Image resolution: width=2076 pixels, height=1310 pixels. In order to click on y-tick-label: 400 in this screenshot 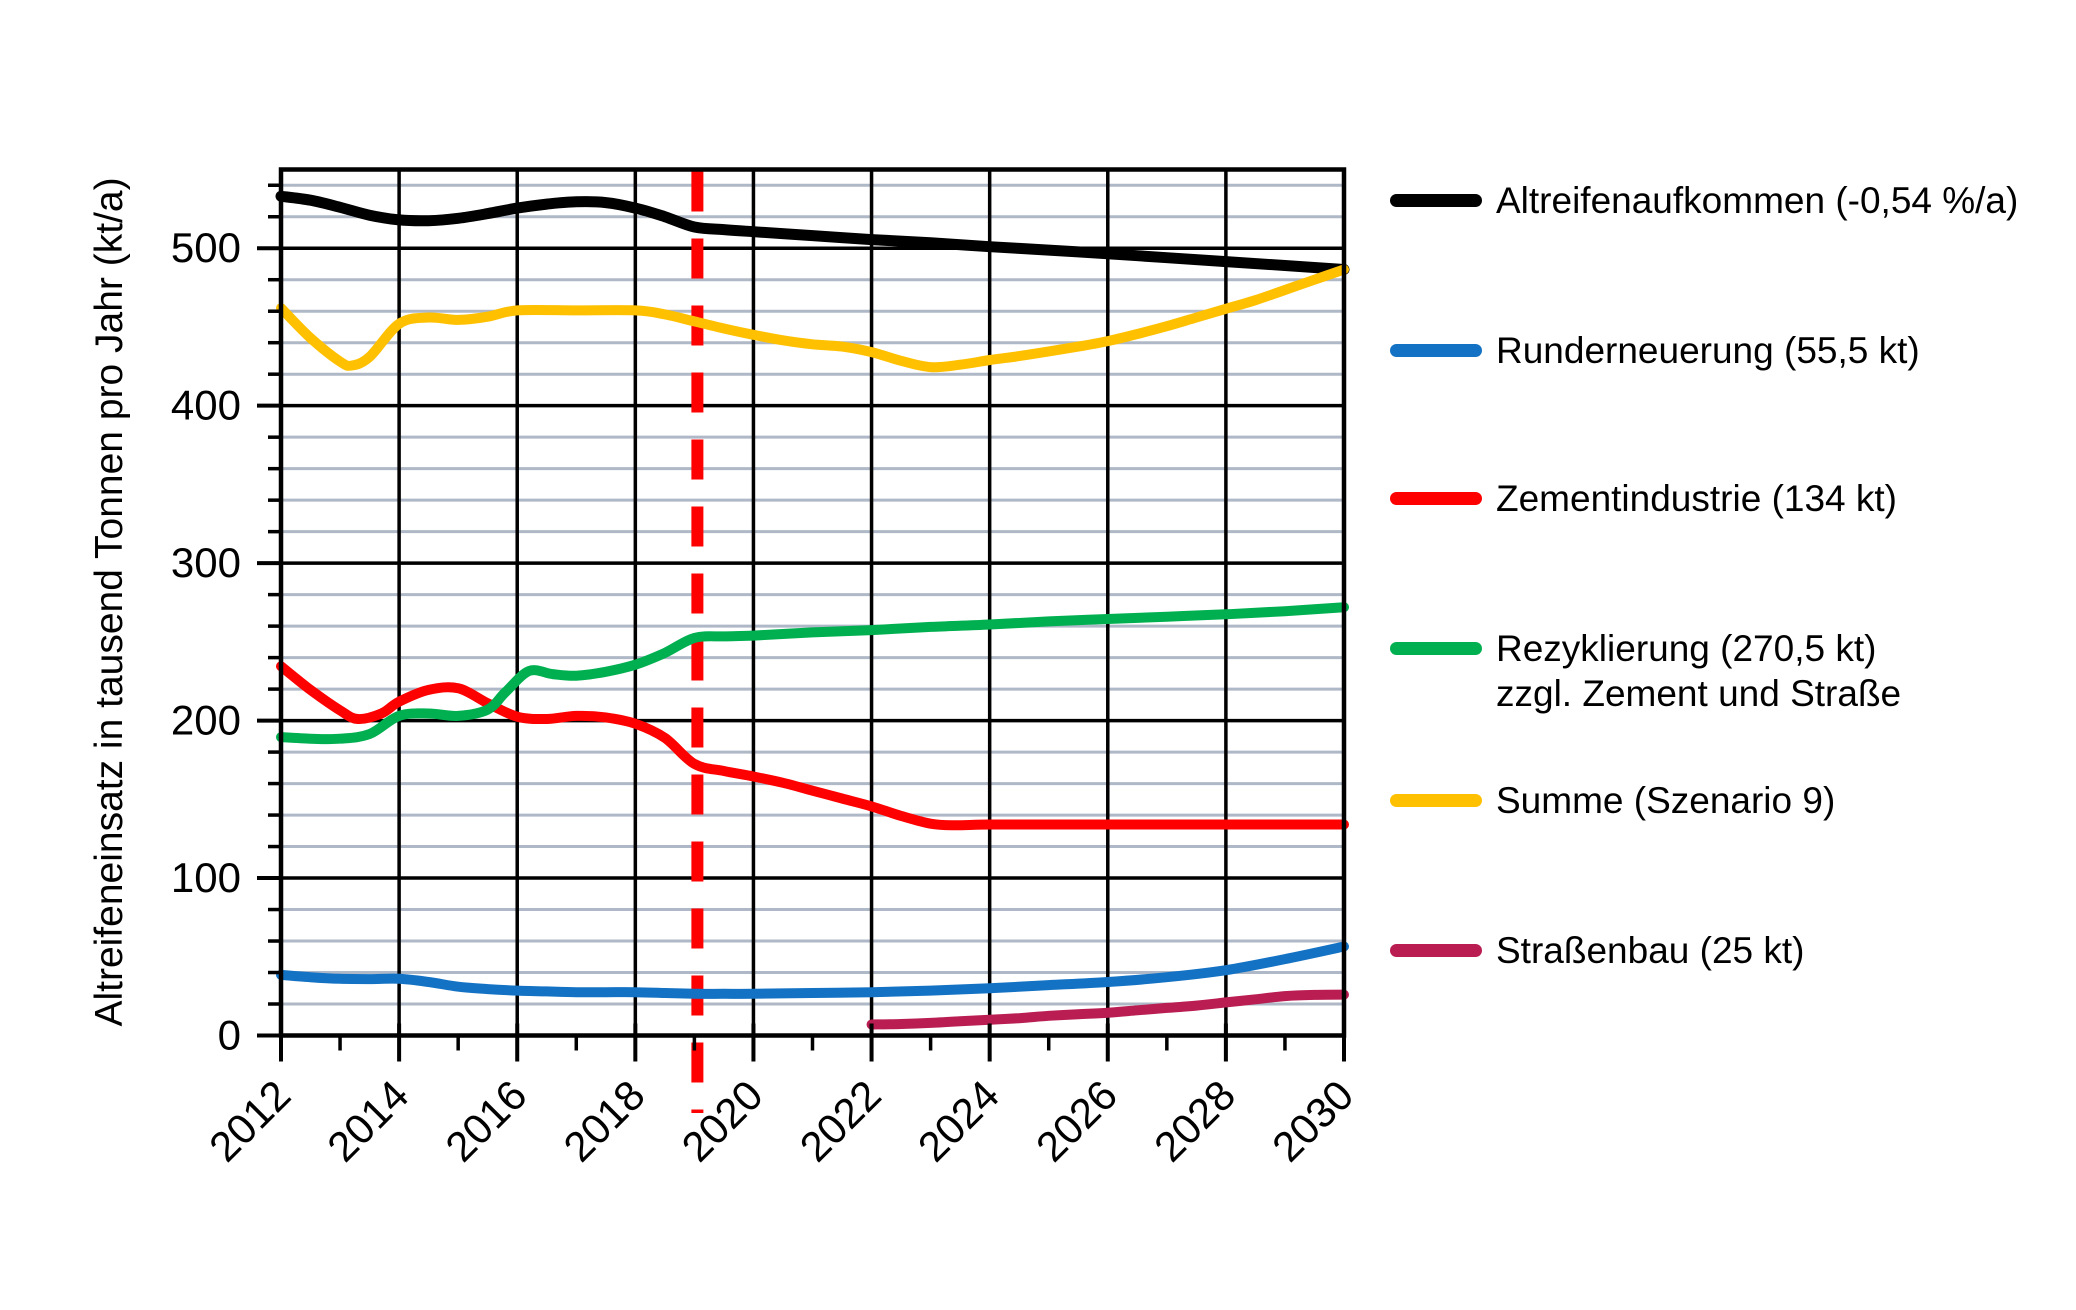, I will do `click(206, 405)`.